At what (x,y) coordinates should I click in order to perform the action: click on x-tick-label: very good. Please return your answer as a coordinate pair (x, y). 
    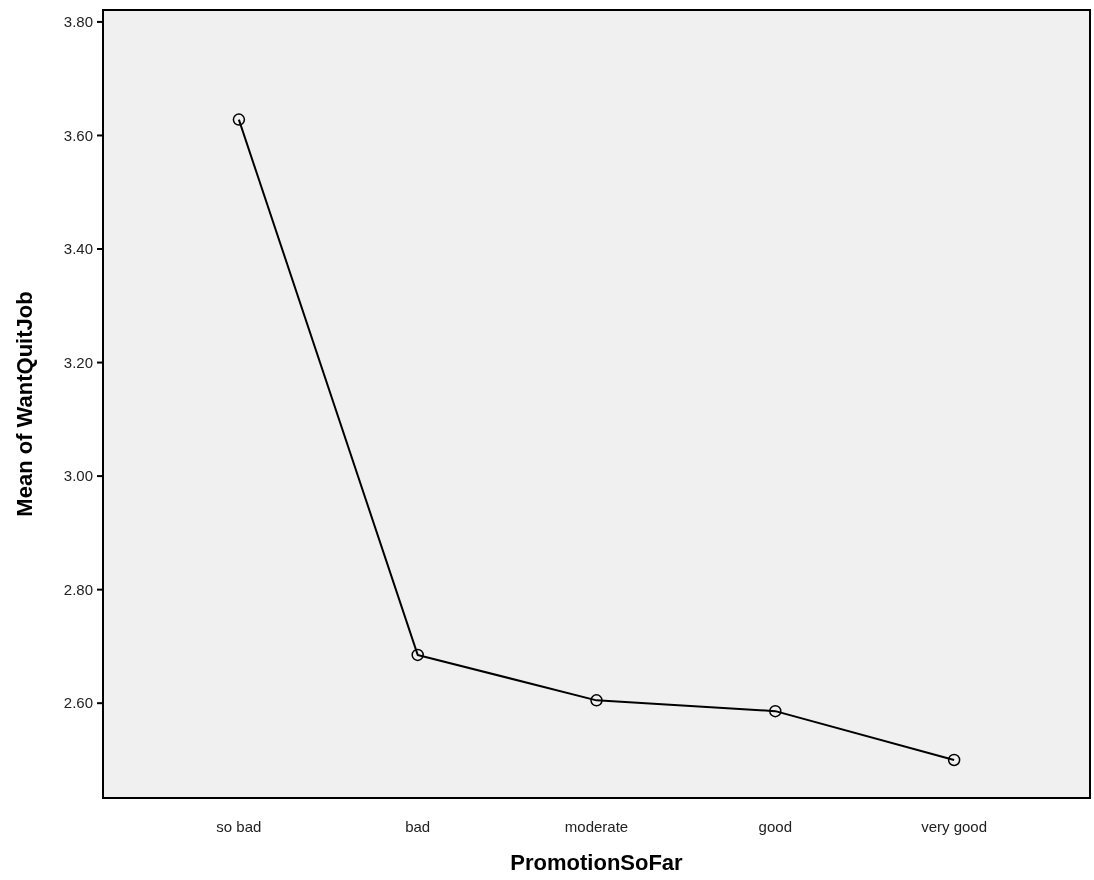
    Looking at the image, I should click on (954, 826).